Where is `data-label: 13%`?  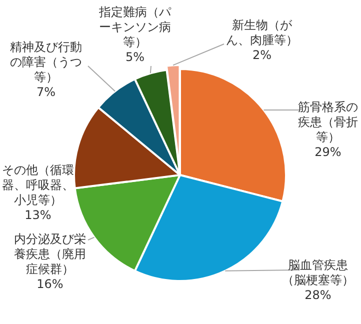 data-label: 13% is located at coordinates (38, 215).